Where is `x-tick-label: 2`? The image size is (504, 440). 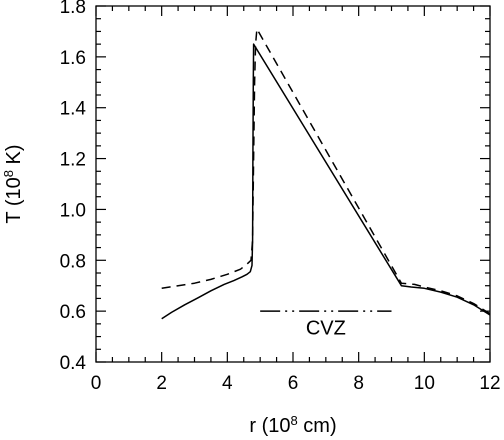
x-tick-label: 2 is located at coordinates (161, 383).